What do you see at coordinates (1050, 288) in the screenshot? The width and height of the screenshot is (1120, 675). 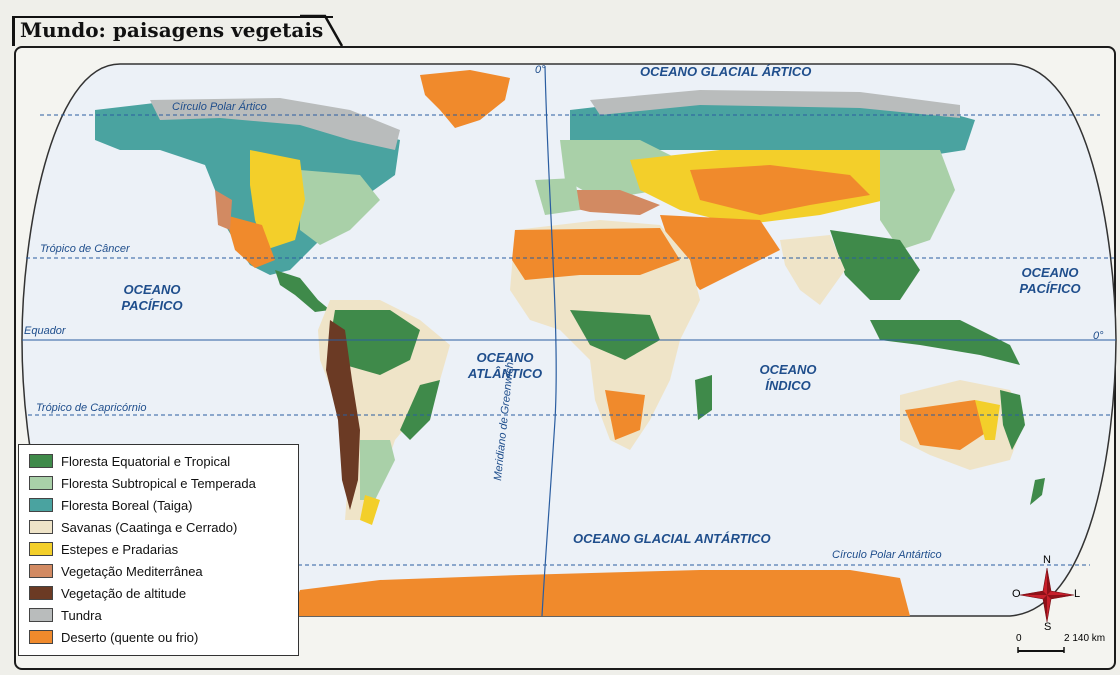 I see `ocean-label-pacifico-east-line2: PACÍFICO` at bounding box center [1050, 288].